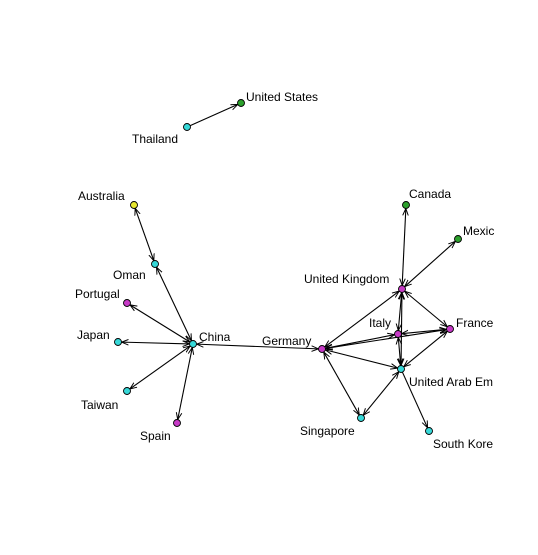 This screenshot has width=538, height=555. I want to click on node-italy, so click(398, 334).